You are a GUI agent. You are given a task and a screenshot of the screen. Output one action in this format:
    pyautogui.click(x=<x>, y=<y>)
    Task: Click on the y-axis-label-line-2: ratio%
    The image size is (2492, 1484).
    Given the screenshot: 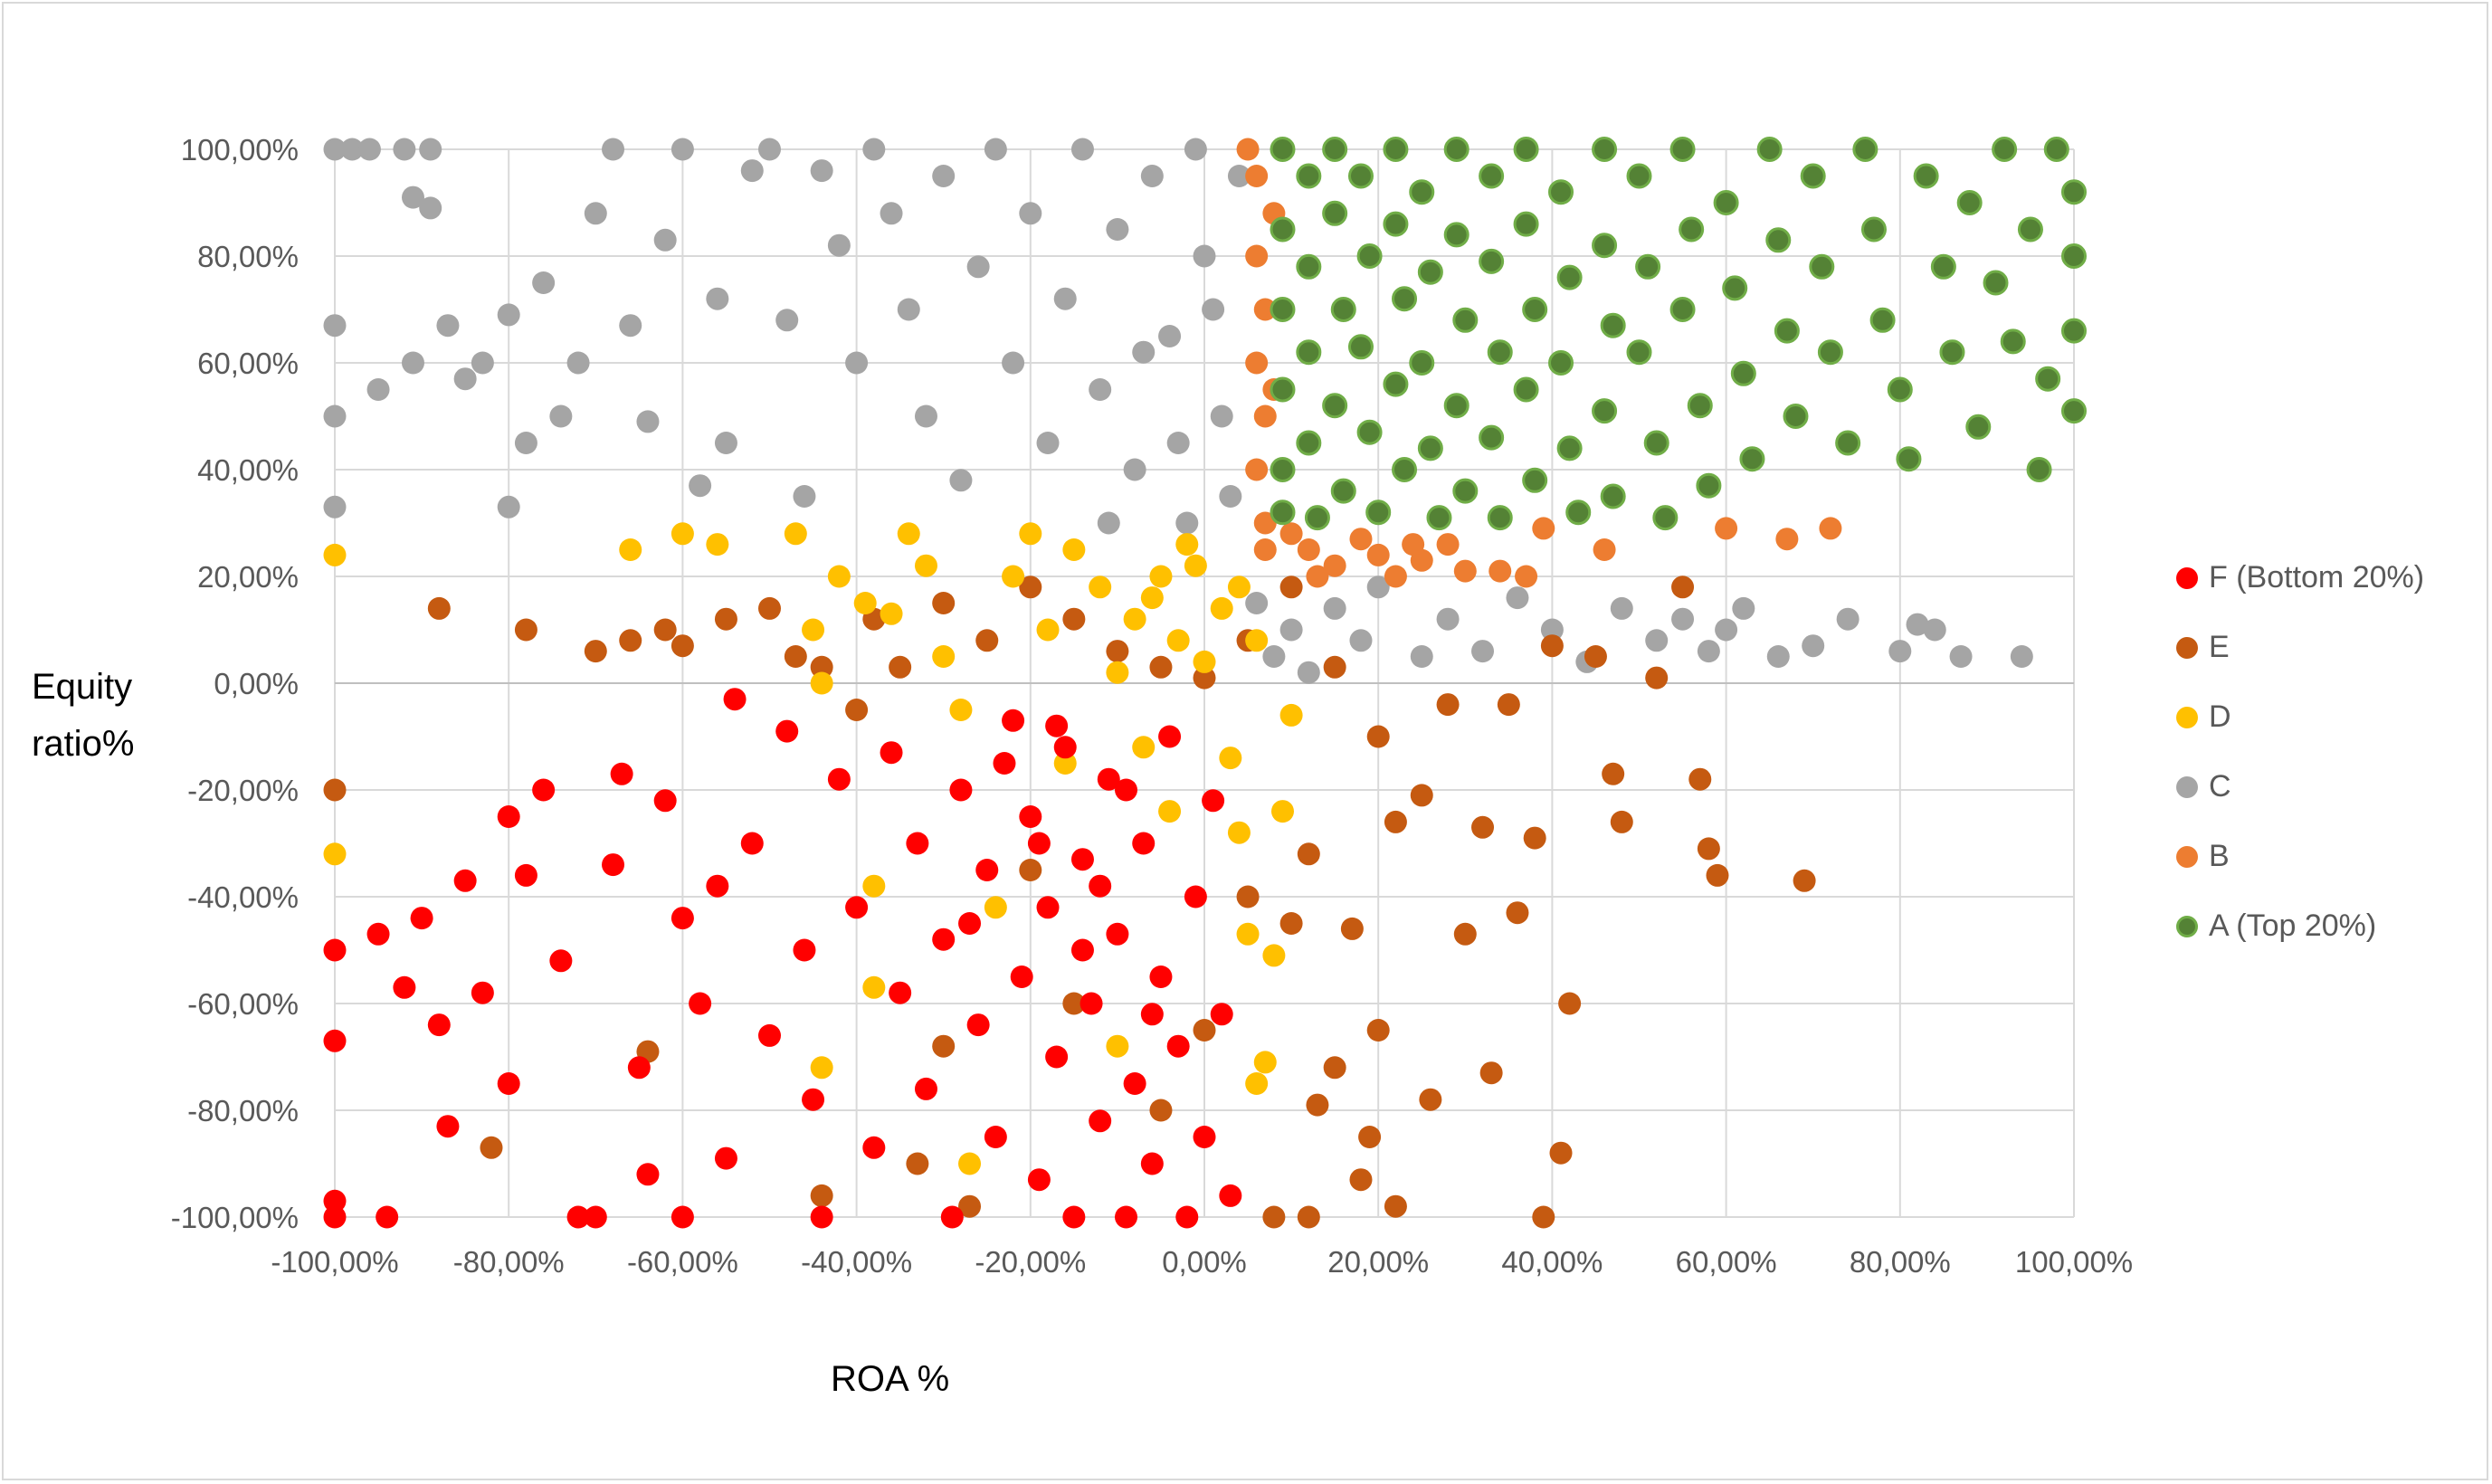 What is the action you would take?
    pyautogui.click(x=84, y=744)
    